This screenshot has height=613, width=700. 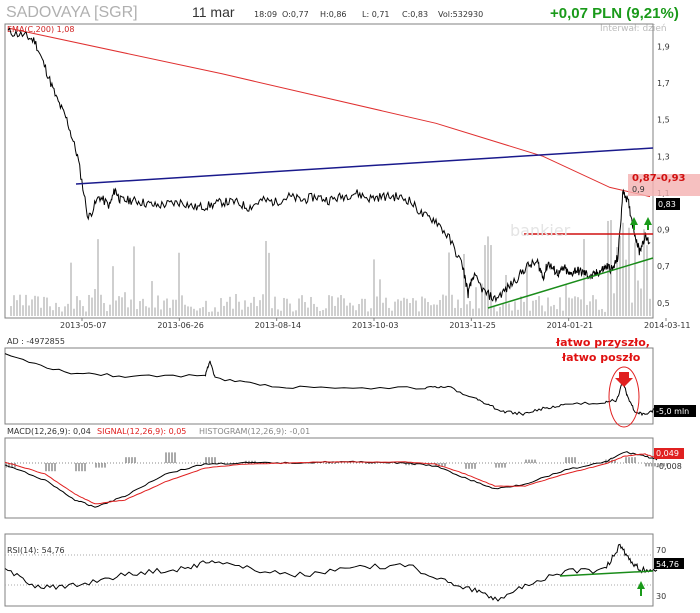 I want to click on open-label: O:0,77, so click(x=295, y=14).